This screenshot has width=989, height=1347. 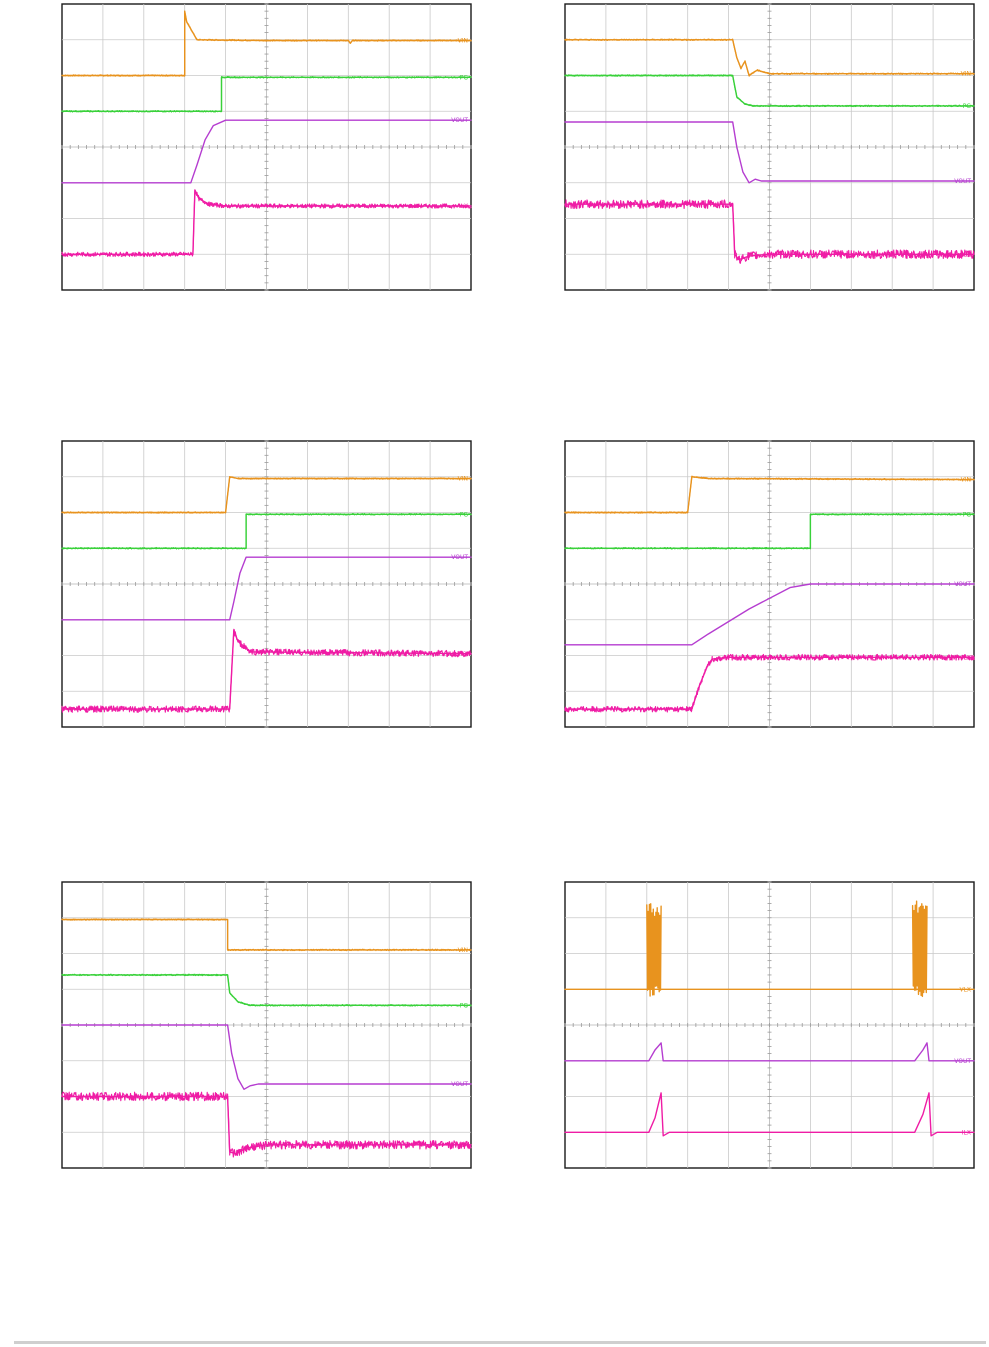 What do you see at coordinates (769, 1114) in the screenshot?
I see `trace-ilx` at bounding box center [769, 1114].